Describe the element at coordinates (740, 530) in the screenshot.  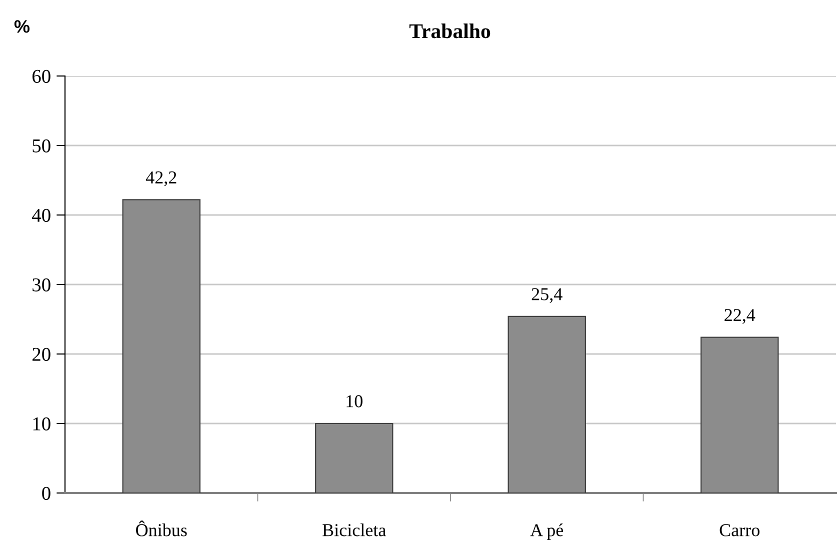
I see `x-tick-label: Carro` at that location.